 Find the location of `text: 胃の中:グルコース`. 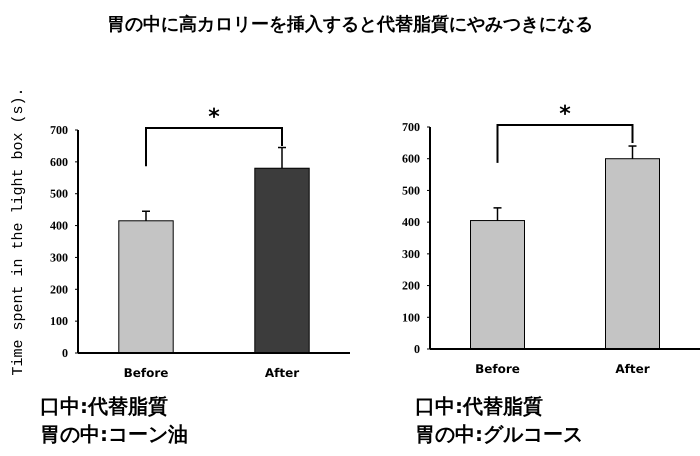

text: 胃の中:グルコース is located at coordinates (499, 434).